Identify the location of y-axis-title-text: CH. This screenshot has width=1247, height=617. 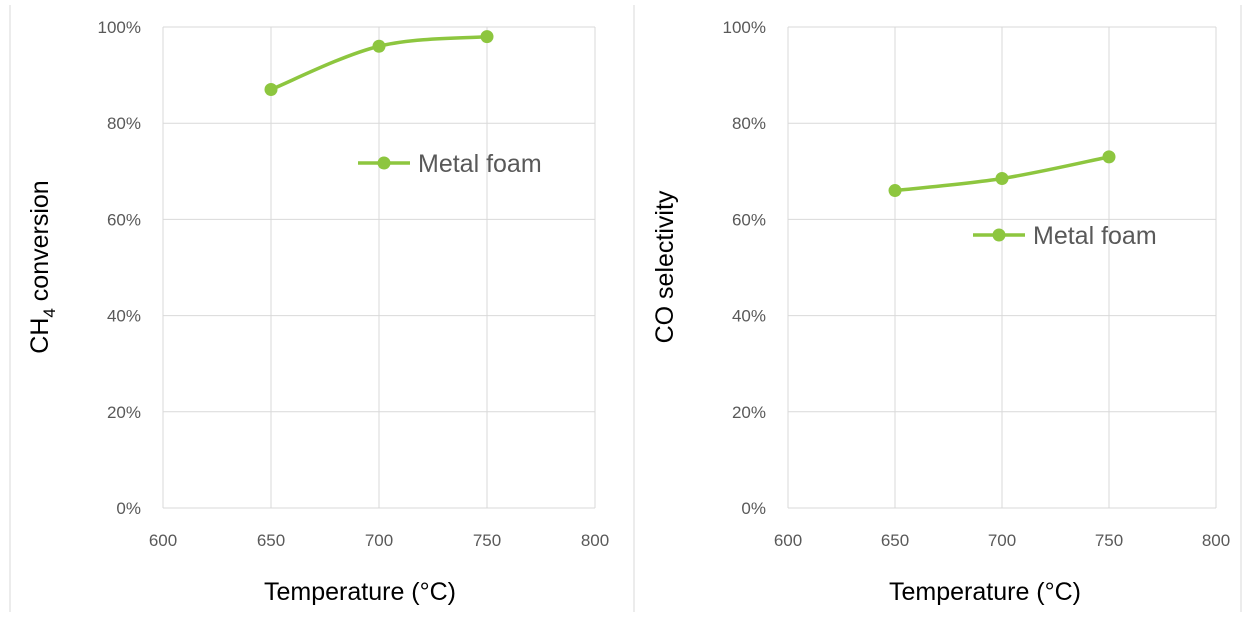
(40, 336).